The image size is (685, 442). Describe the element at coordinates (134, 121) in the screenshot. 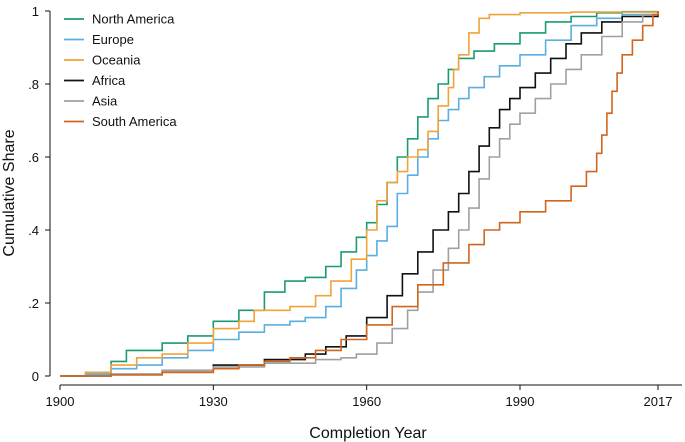

I see `legend-label-south-america: South America` at that location.